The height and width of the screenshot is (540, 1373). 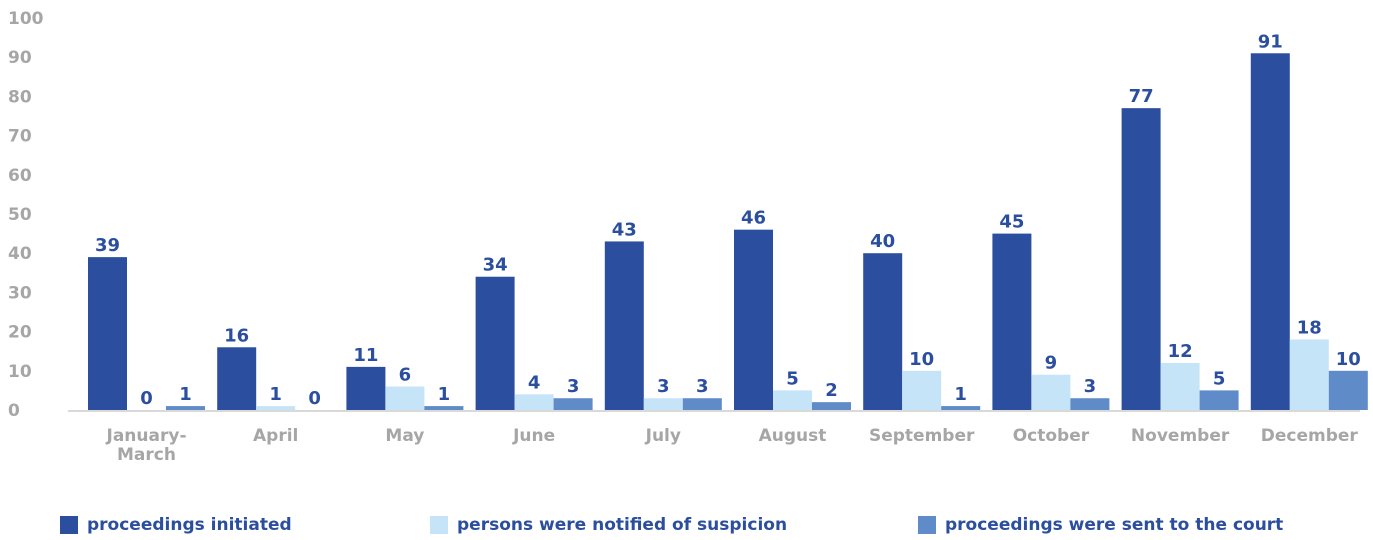 I want to click on data-label: 34, so click(x=495, y=265).